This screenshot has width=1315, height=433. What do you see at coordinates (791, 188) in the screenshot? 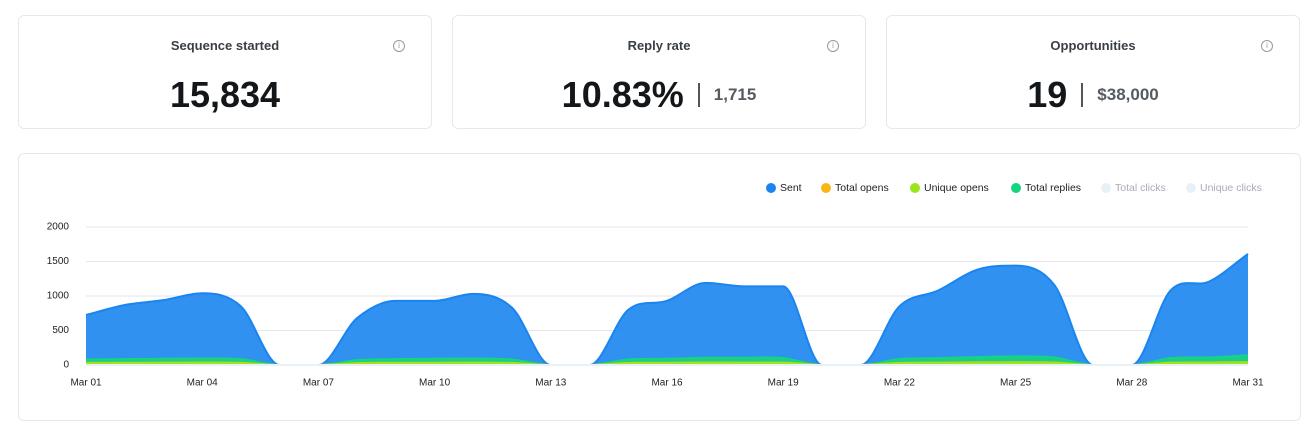
I see `legend-label: Sent` at bounding box center [791, 188].